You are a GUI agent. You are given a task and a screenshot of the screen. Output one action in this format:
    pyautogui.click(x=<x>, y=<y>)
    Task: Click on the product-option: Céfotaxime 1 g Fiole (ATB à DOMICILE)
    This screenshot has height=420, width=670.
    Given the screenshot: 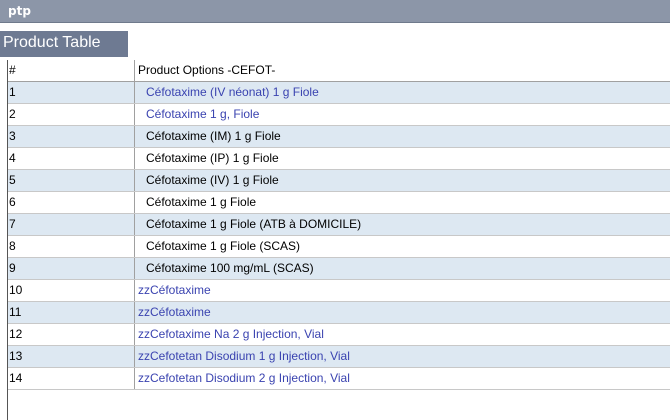 What is the action you would take?
    pyautogui.click(x=254, y=224)
    